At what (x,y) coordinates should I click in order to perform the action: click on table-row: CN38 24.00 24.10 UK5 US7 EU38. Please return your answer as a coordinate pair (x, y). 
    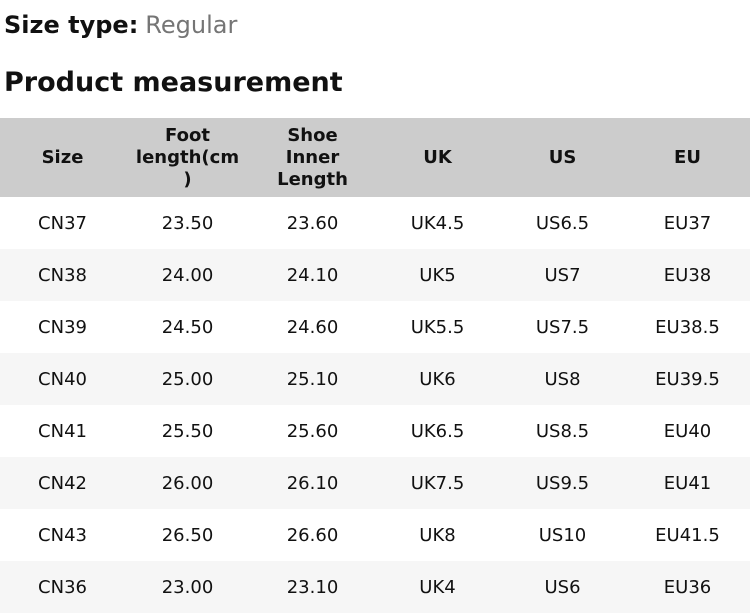
    Looking at the image, I should click on (375, 275).